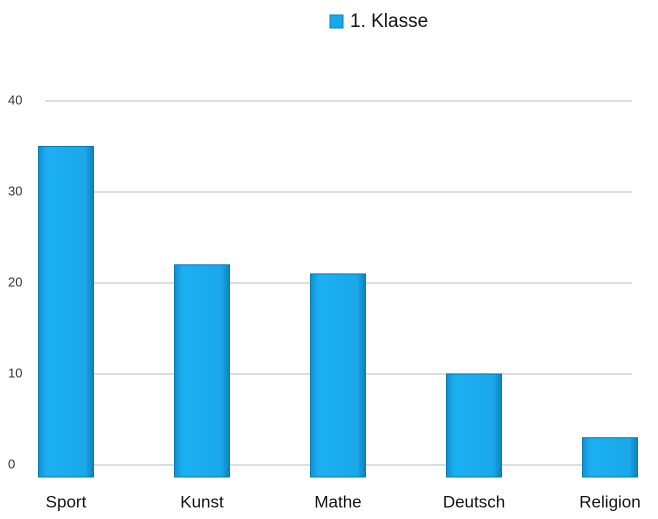 Image resolution: width=658 pixels, height=519 pixels. Describe the element at coordinates (609, 501) in the screenshot. I see `x-tick-label: Religion` at that location.